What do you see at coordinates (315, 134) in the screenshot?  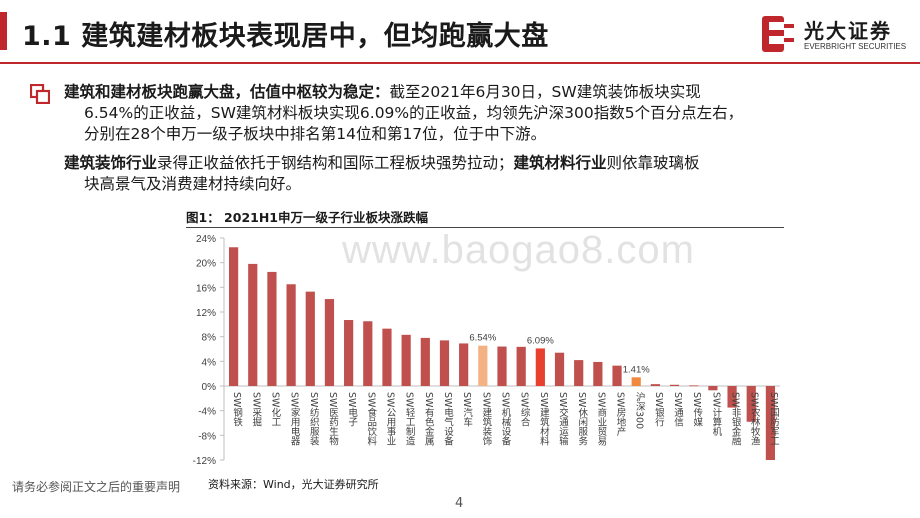 I see `summary-line3: 分别在28个申万一级子板块中排名第14位和第17位，位于中下游。` at bounding box center [315, 134].